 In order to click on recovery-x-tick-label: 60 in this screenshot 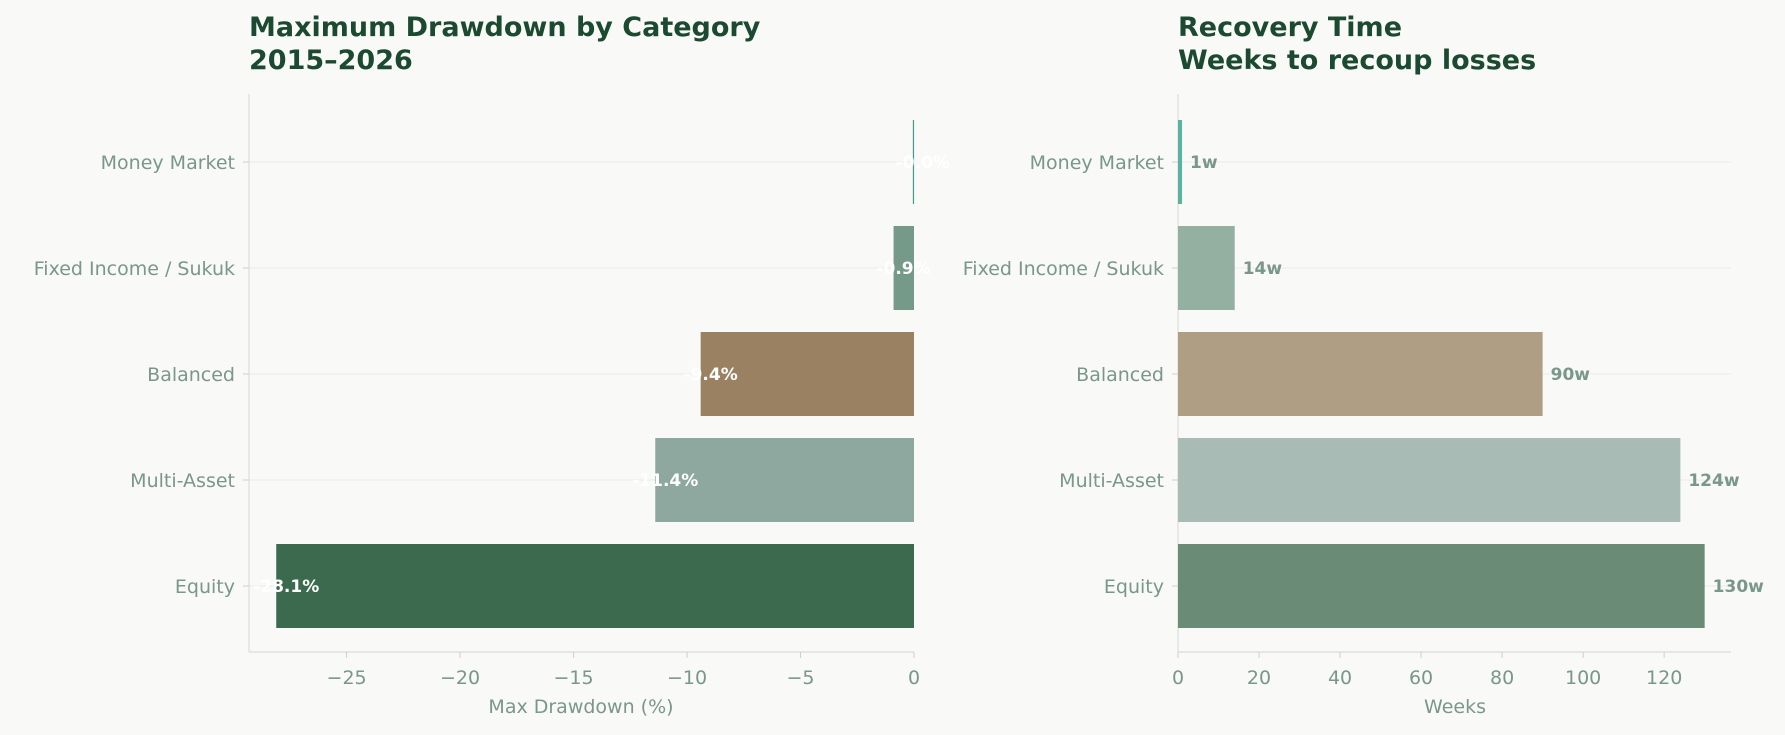, I will do `click(1421, 678)`.